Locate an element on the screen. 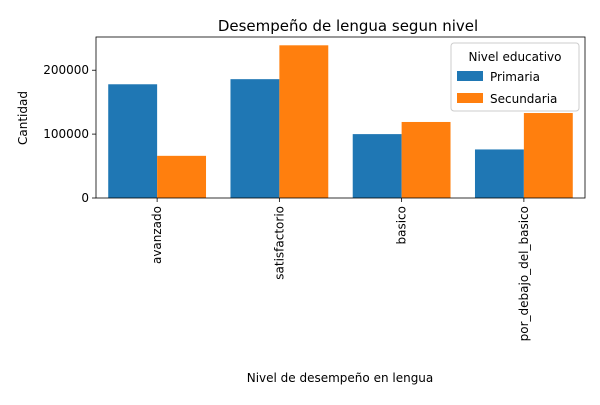  y-tick-label: 0 is located at coordinates (85, 198).